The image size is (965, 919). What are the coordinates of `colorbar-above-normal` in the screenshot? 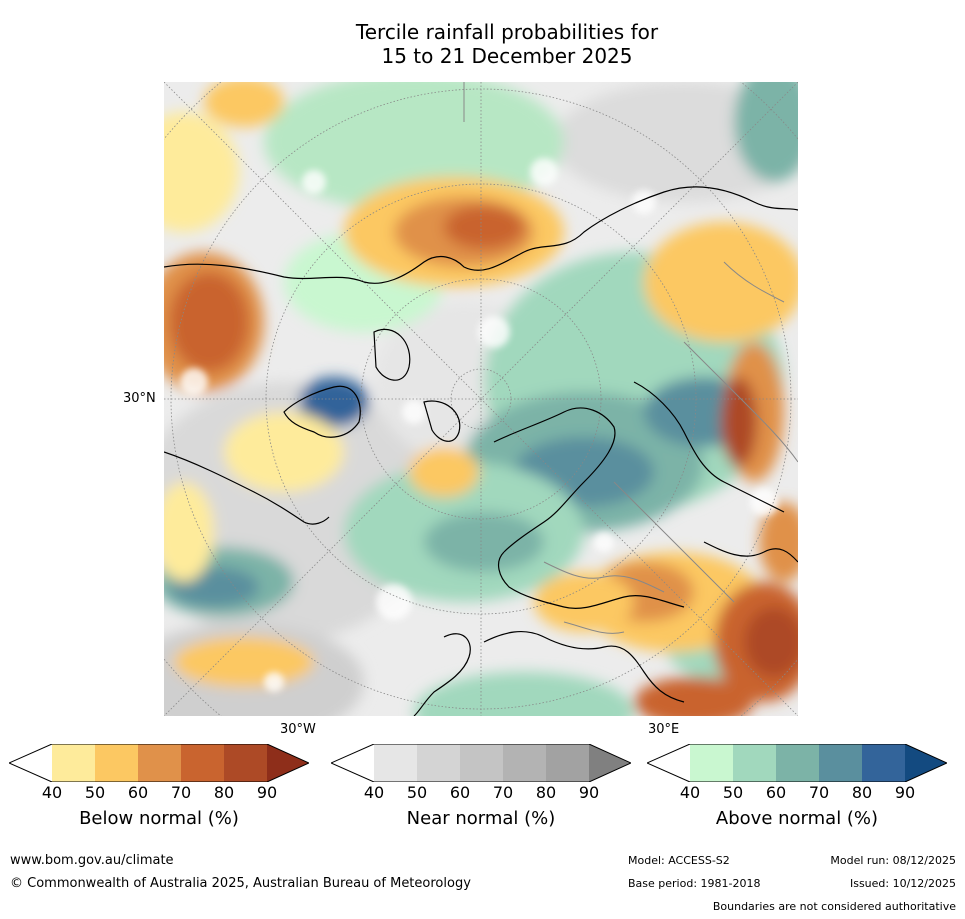 It's located at (797, 763).